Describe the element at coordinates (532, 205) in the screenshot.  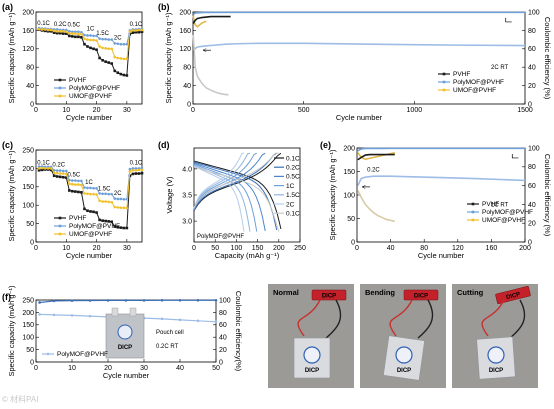
I see `y2-tick-label: 40` at that location.